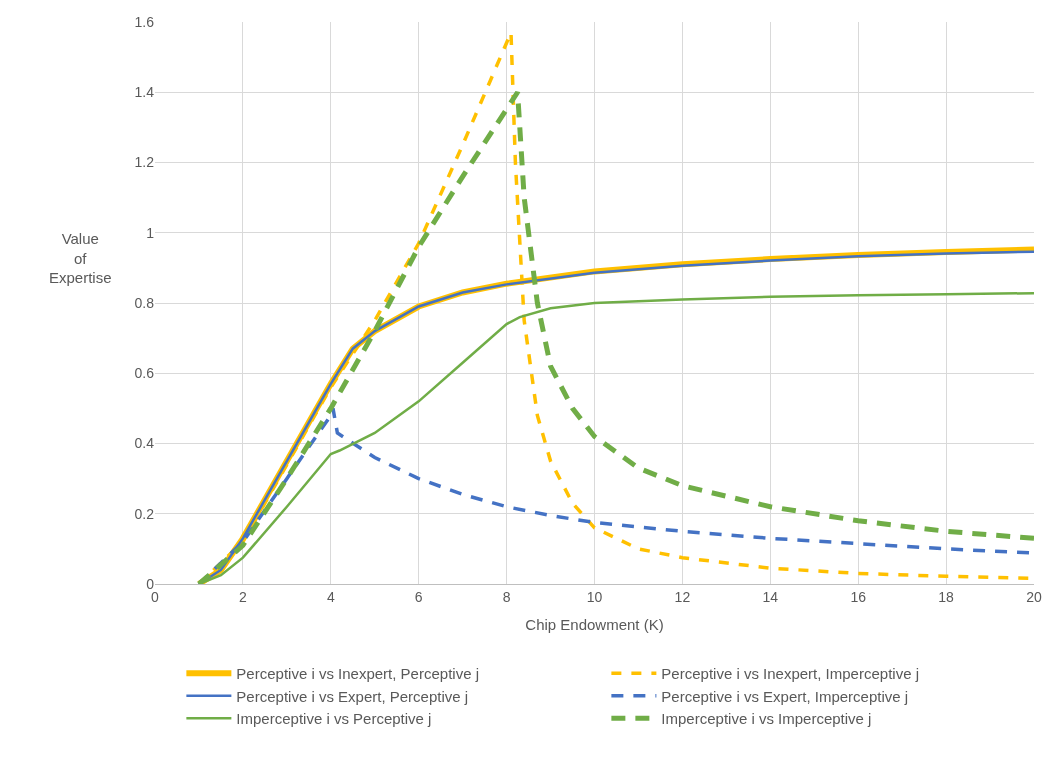  What do you see at coordinates (858, 596) in the screenshot?
I see `x-tick-label: 16` at bounding box center [858, 596].